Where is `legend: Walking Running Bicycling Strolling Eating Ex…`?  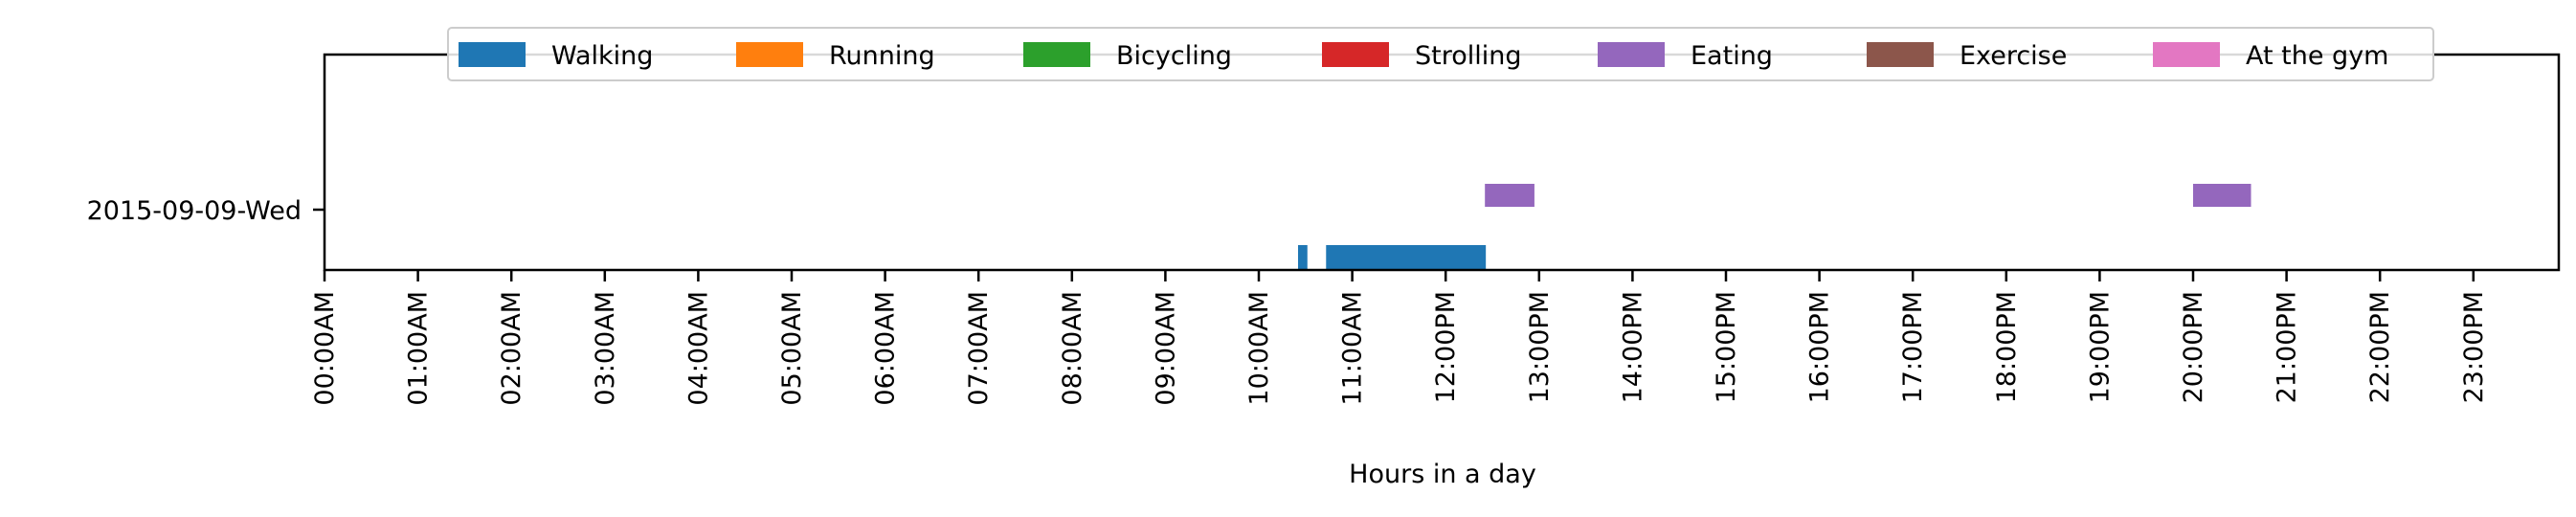 legend: Walking Running Bicycling Strolling Eating Ex… is located at coordinates (1441, 54).